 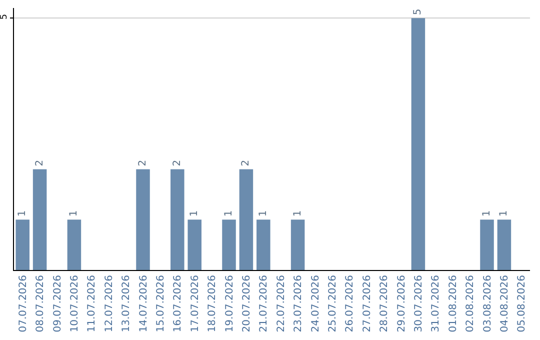 I want to click on x-tick-label: 26.07.2026, so click(x=350, y=303).